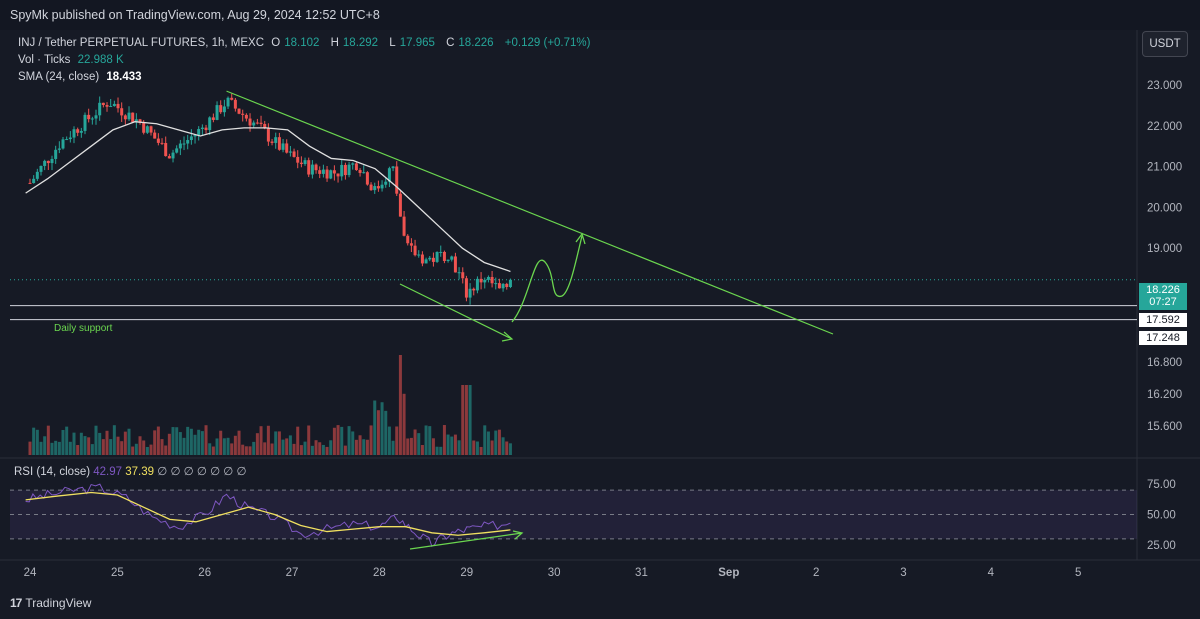  I want to click on current-price-tag: 18.226 07:27, so click(1163, 296).